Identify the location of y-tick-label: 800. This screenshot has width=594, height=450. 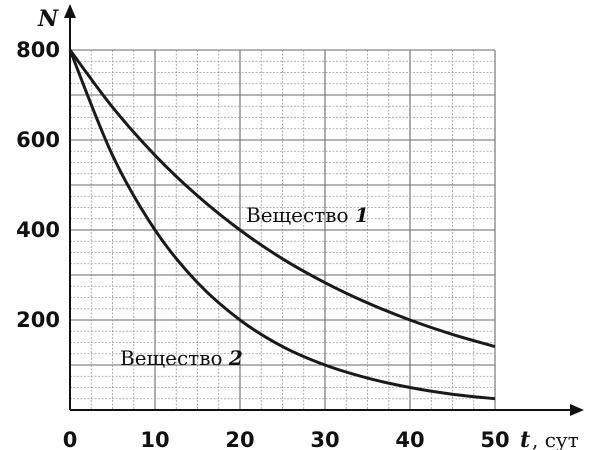
(38, 50).